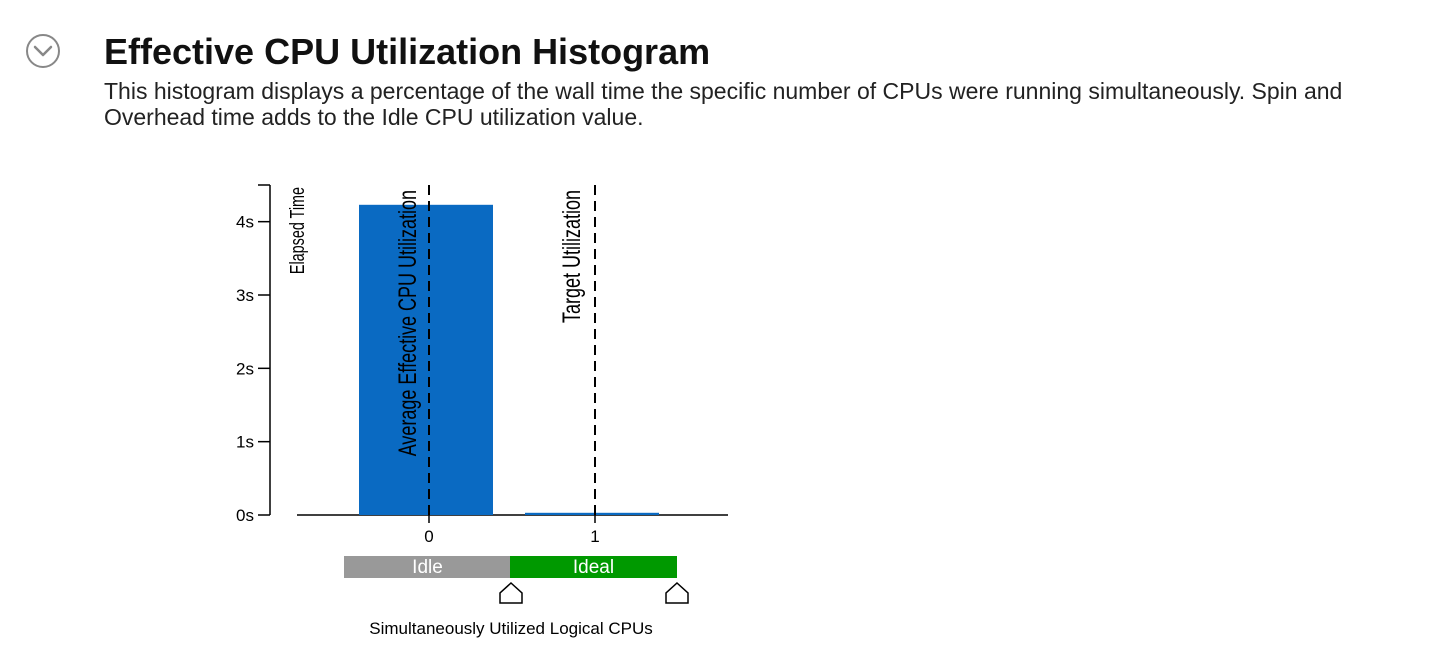  What do you see at coordinates (245, 222) in the screenshot?
I see `y-tick-label: 4s` at bounding box center [245, 222].